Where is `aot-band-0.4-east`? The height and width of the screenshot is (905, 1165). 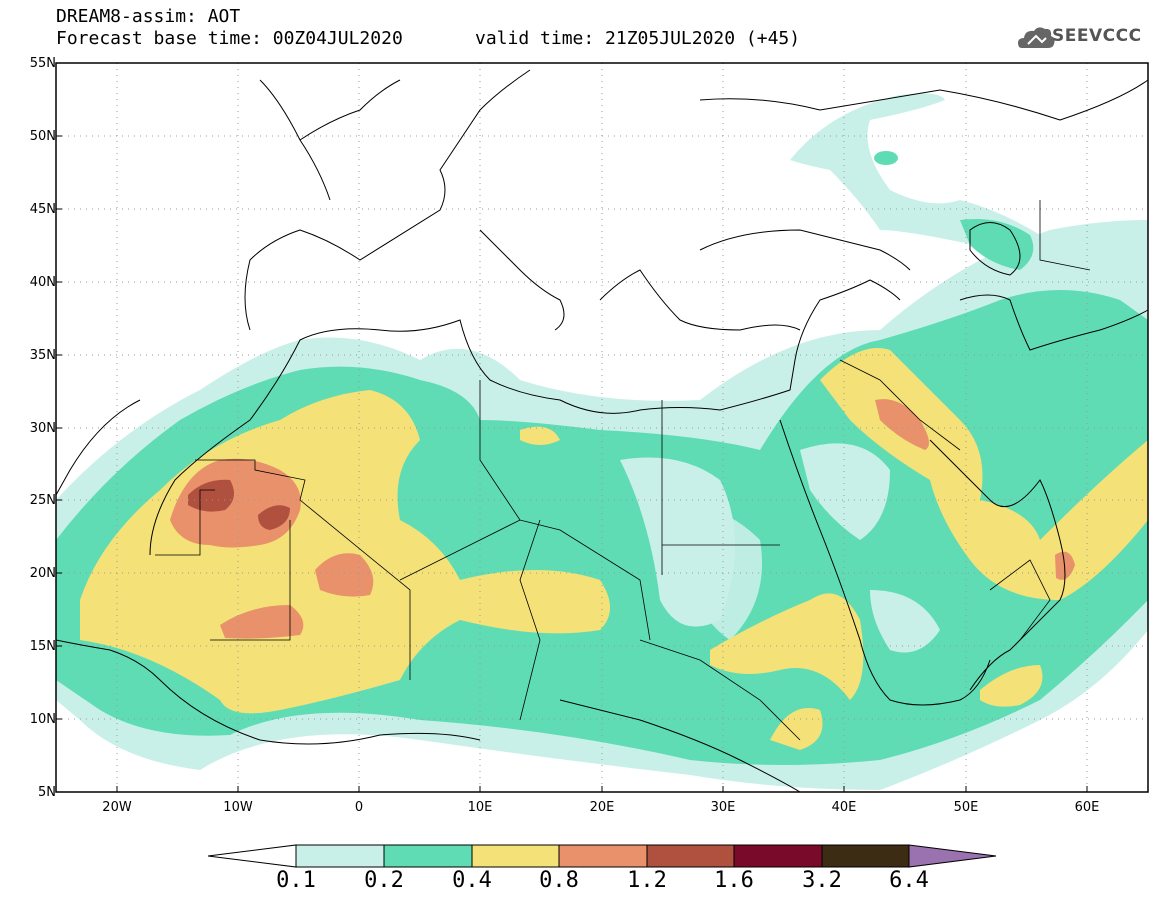
aot-band-0.4-east is located at coordinates (540, 435).